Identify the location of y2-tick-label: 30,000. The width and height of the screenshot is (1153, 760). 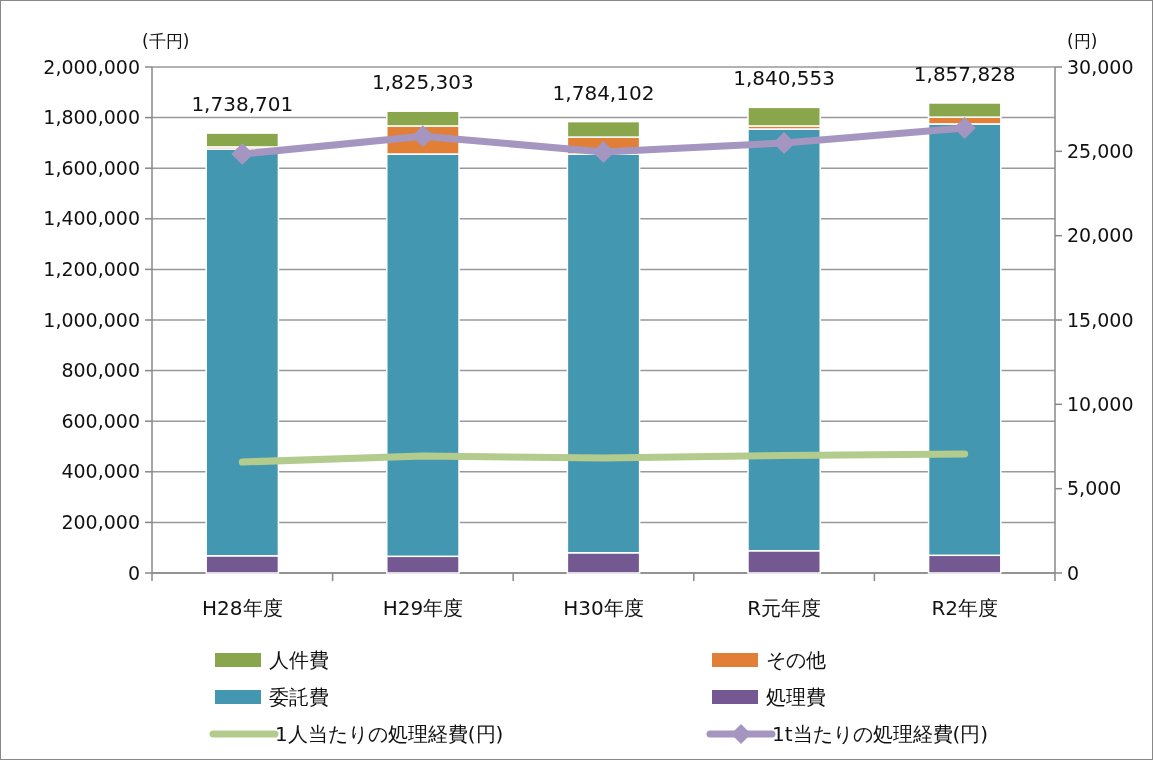
(1100, 66).